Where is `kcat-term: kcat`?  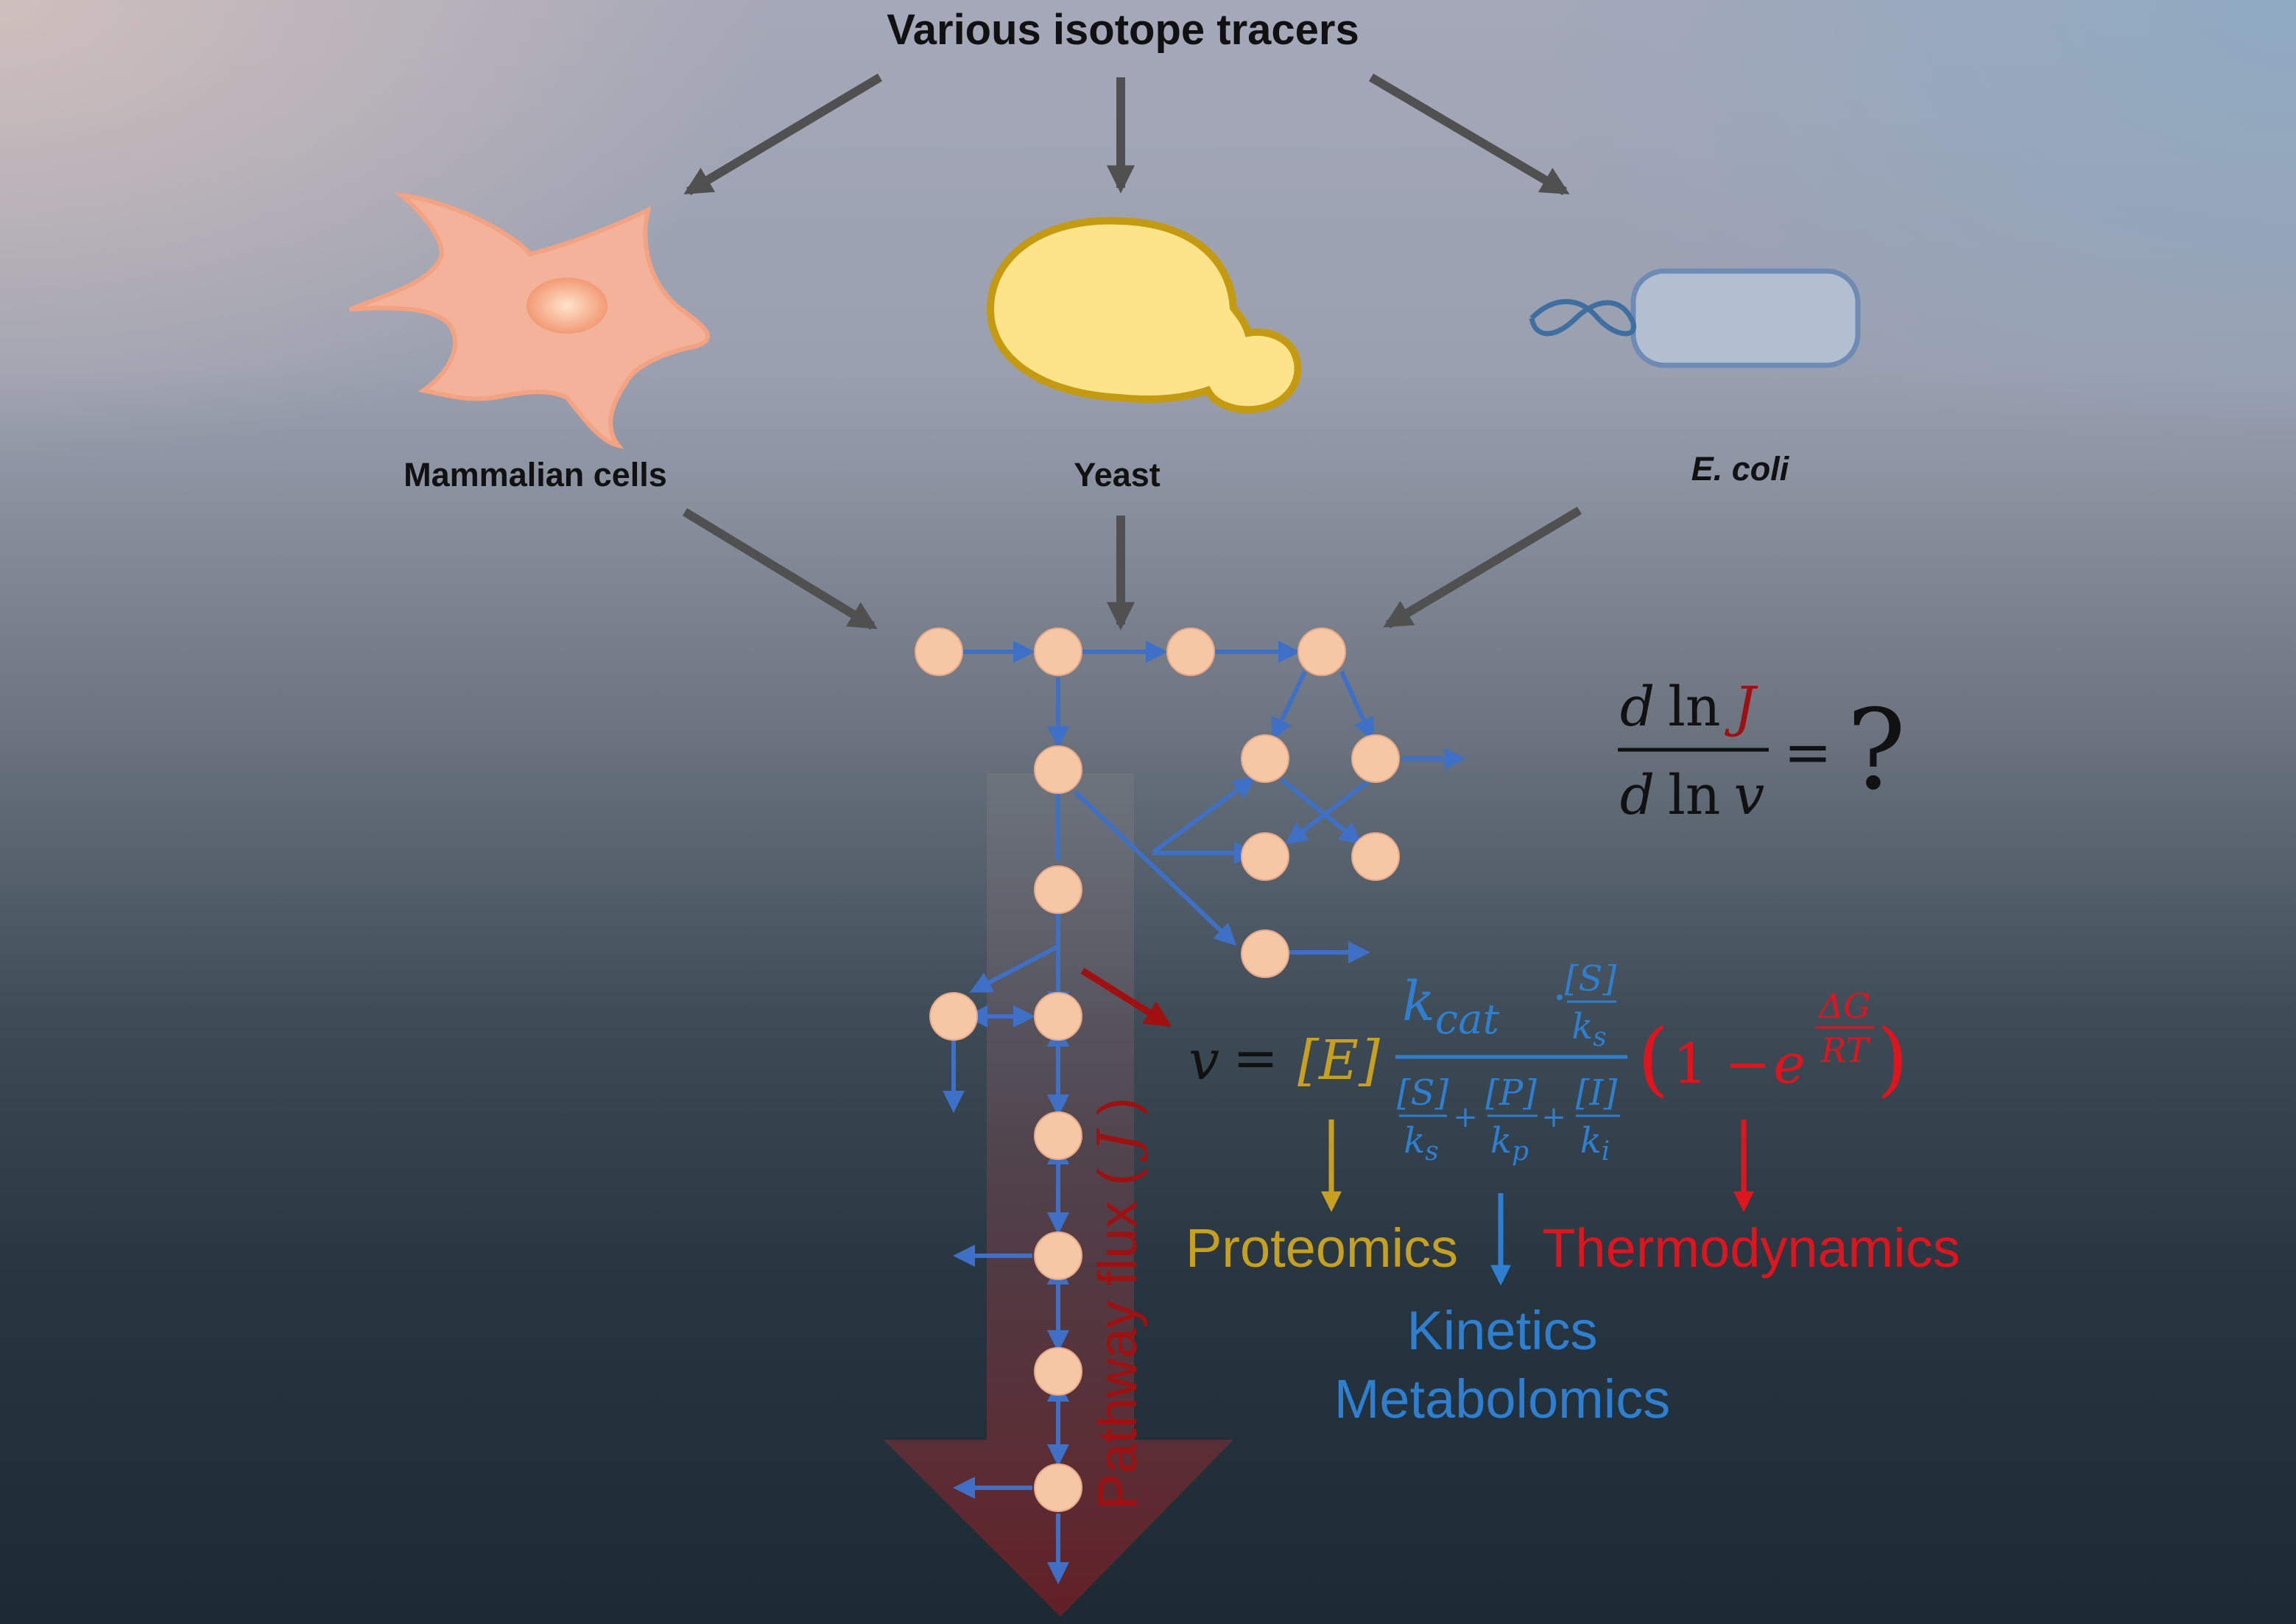 kcat-term: kcat is located at coordinates (1451, 1007).